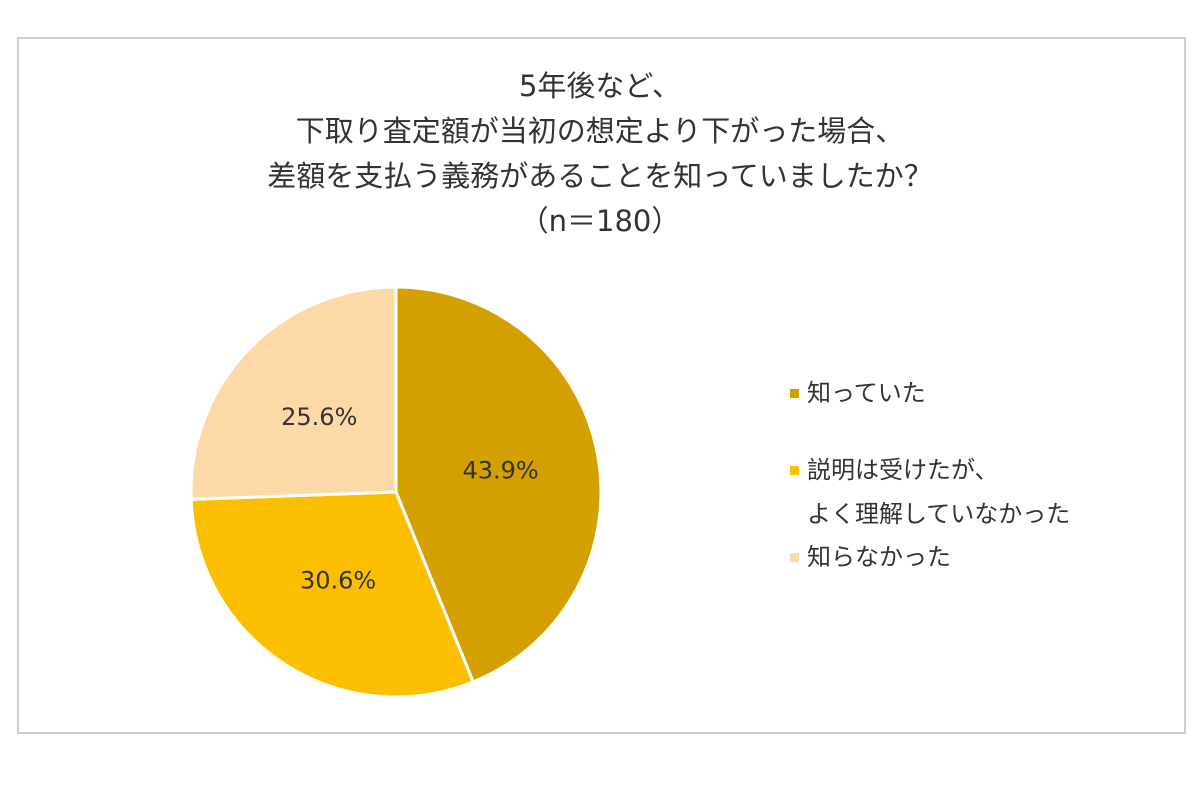 The image size is (1200, 799). I want to click on chart-title: 差額を支払う義務があることを知っていましたか？, so click(600, 176).